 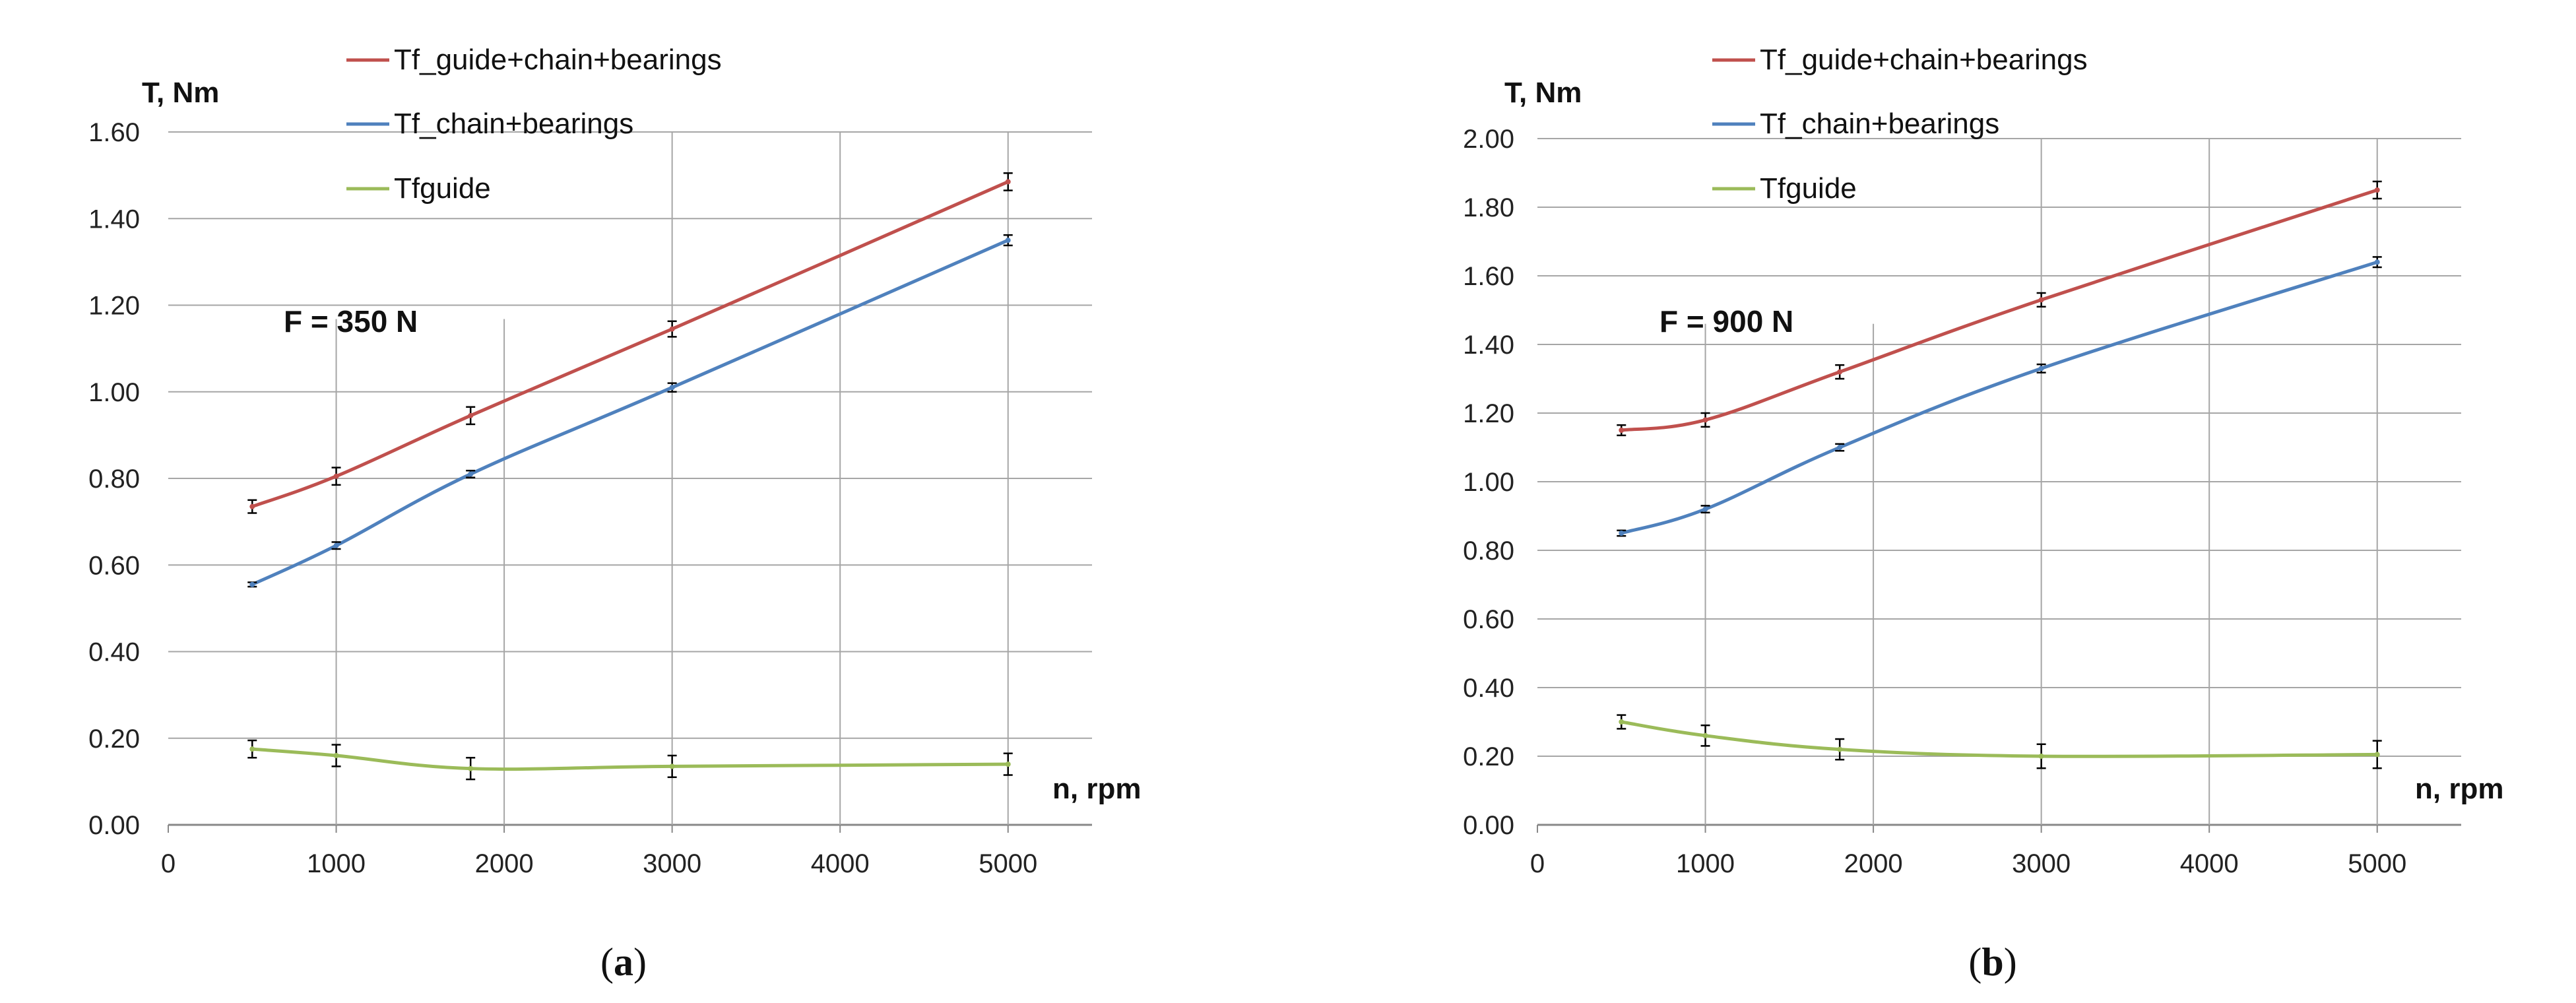 I want to click on figure-caption: (b), so click(x=1992, y=962).